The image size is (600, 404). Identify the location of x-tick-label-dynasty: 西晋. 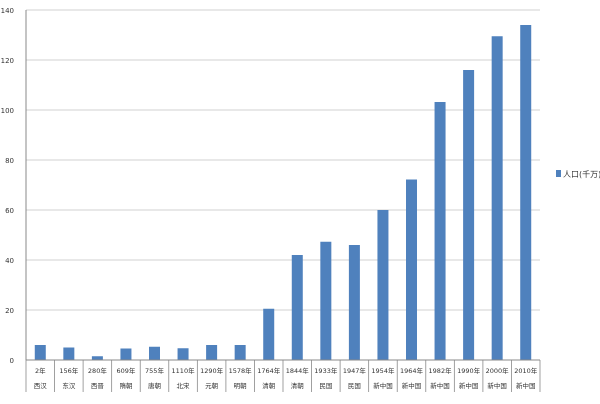
(98, 386).